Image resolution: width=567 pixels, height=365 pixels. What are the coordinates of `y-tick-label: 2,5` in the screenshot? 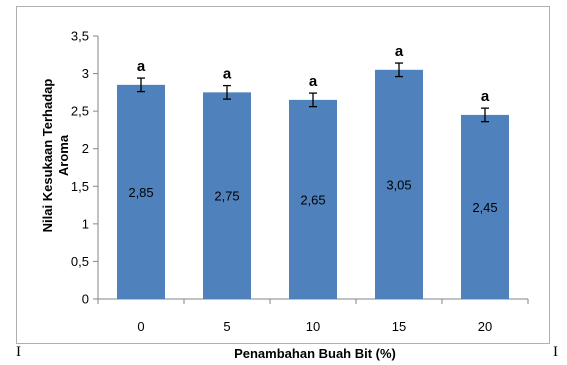 It's located at (80, 111).